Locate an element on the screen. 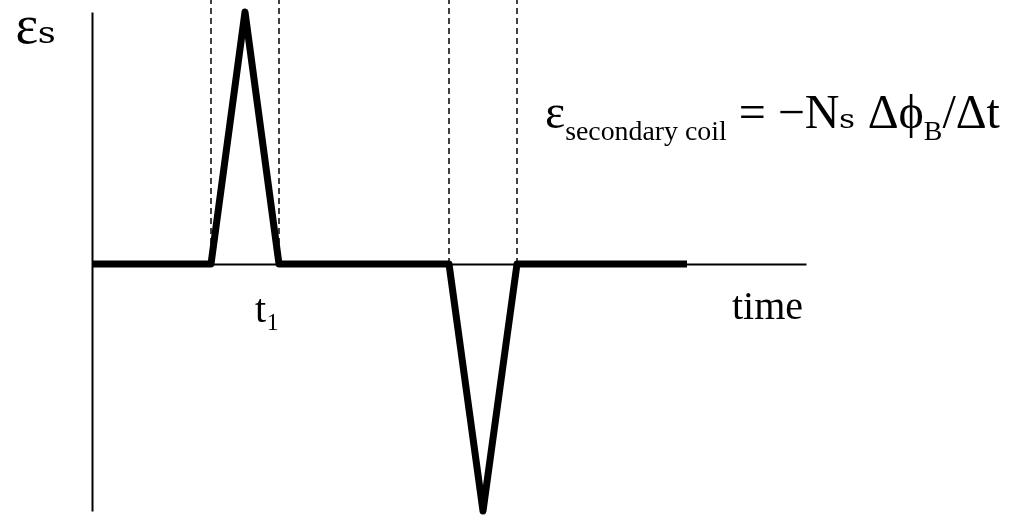 This screenshot has width=1028, height=516. y-axis-title: εₛ is located at coordinates (36, 27).